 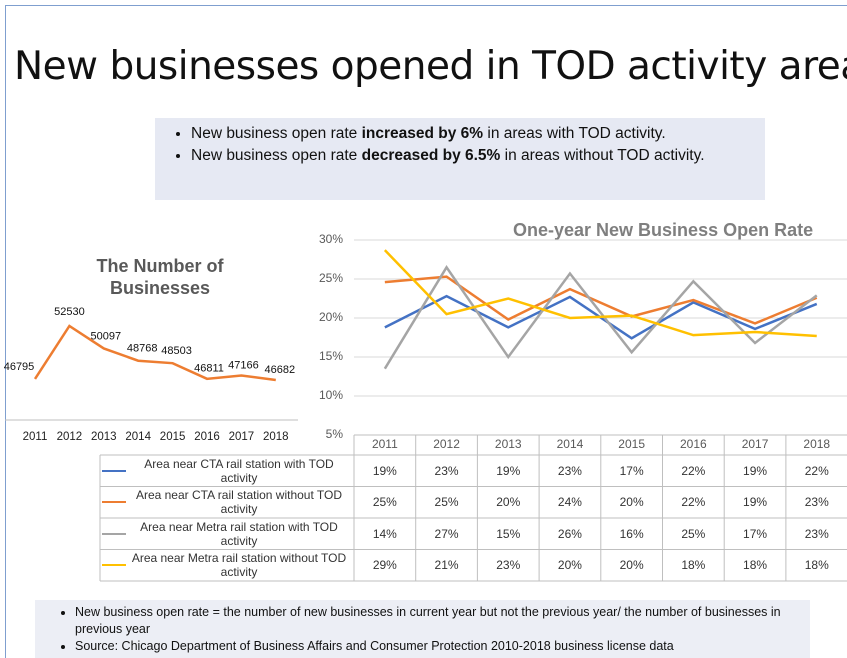 I want to click on table-cell: 14%, so click(x=384, y=533).